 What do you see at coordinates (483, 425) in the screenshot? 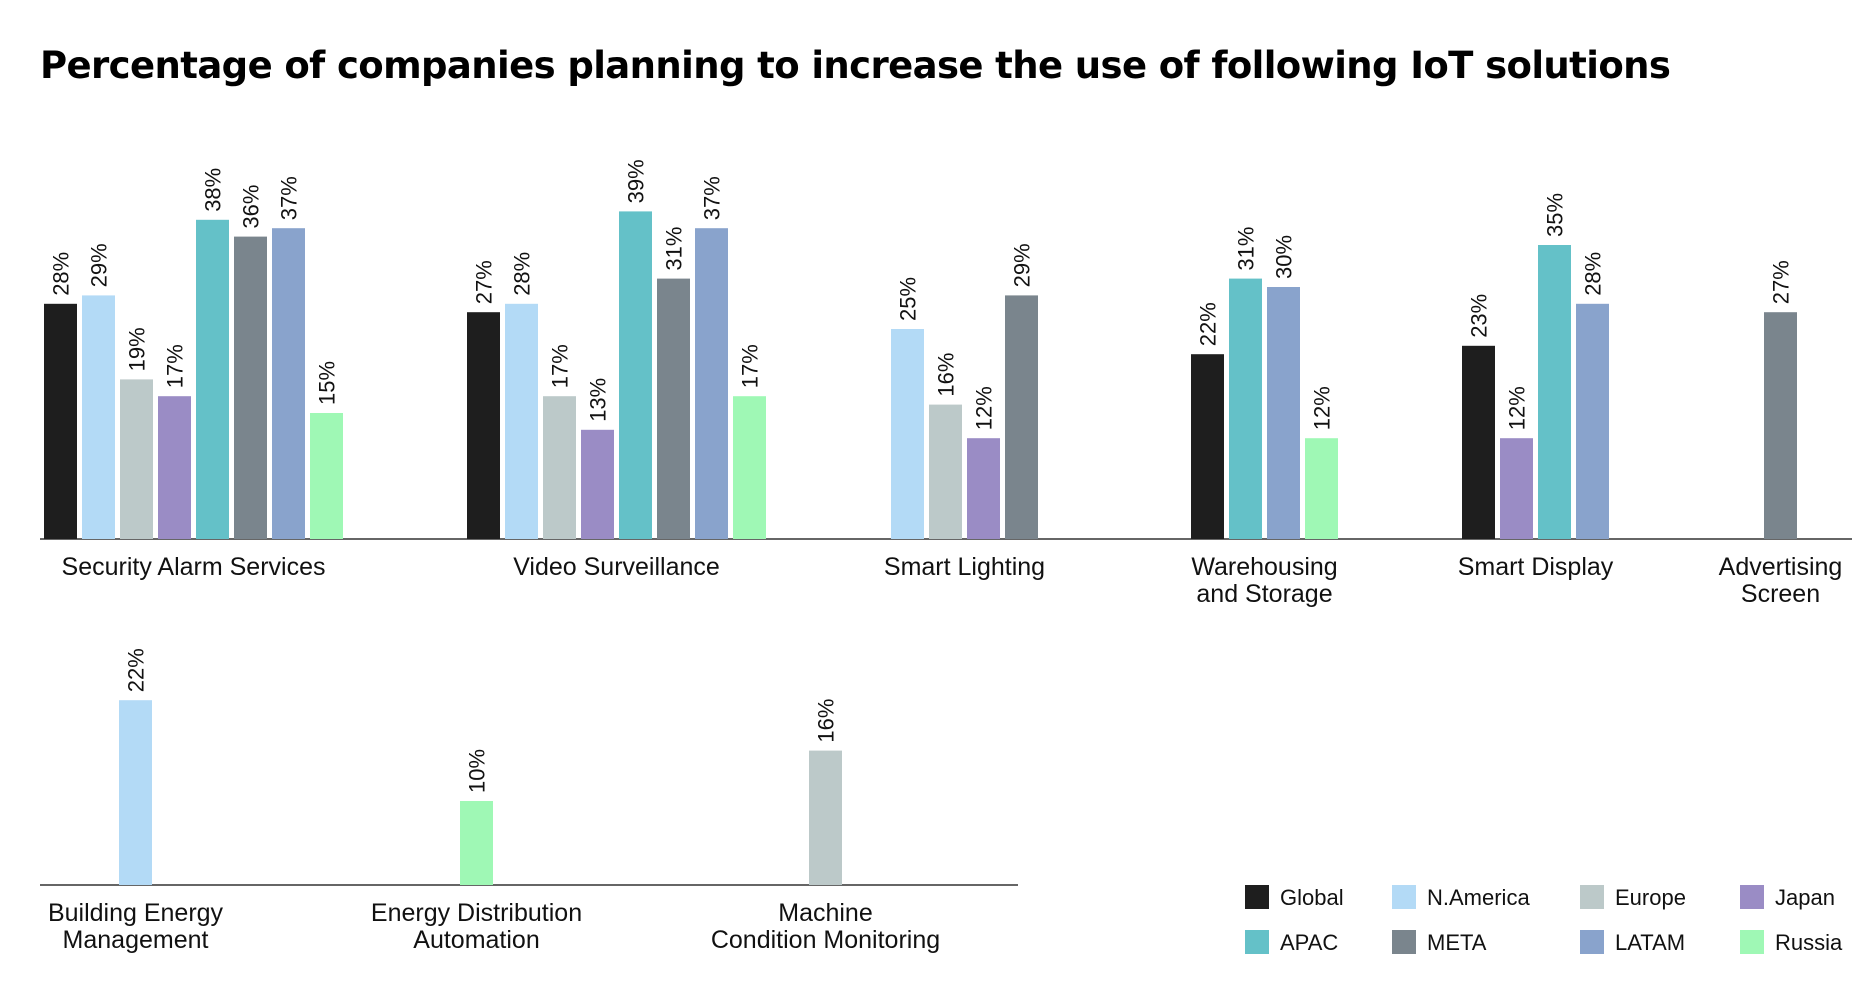
I see `bar-video-surveillance-global` at bounding box center [483, 425].